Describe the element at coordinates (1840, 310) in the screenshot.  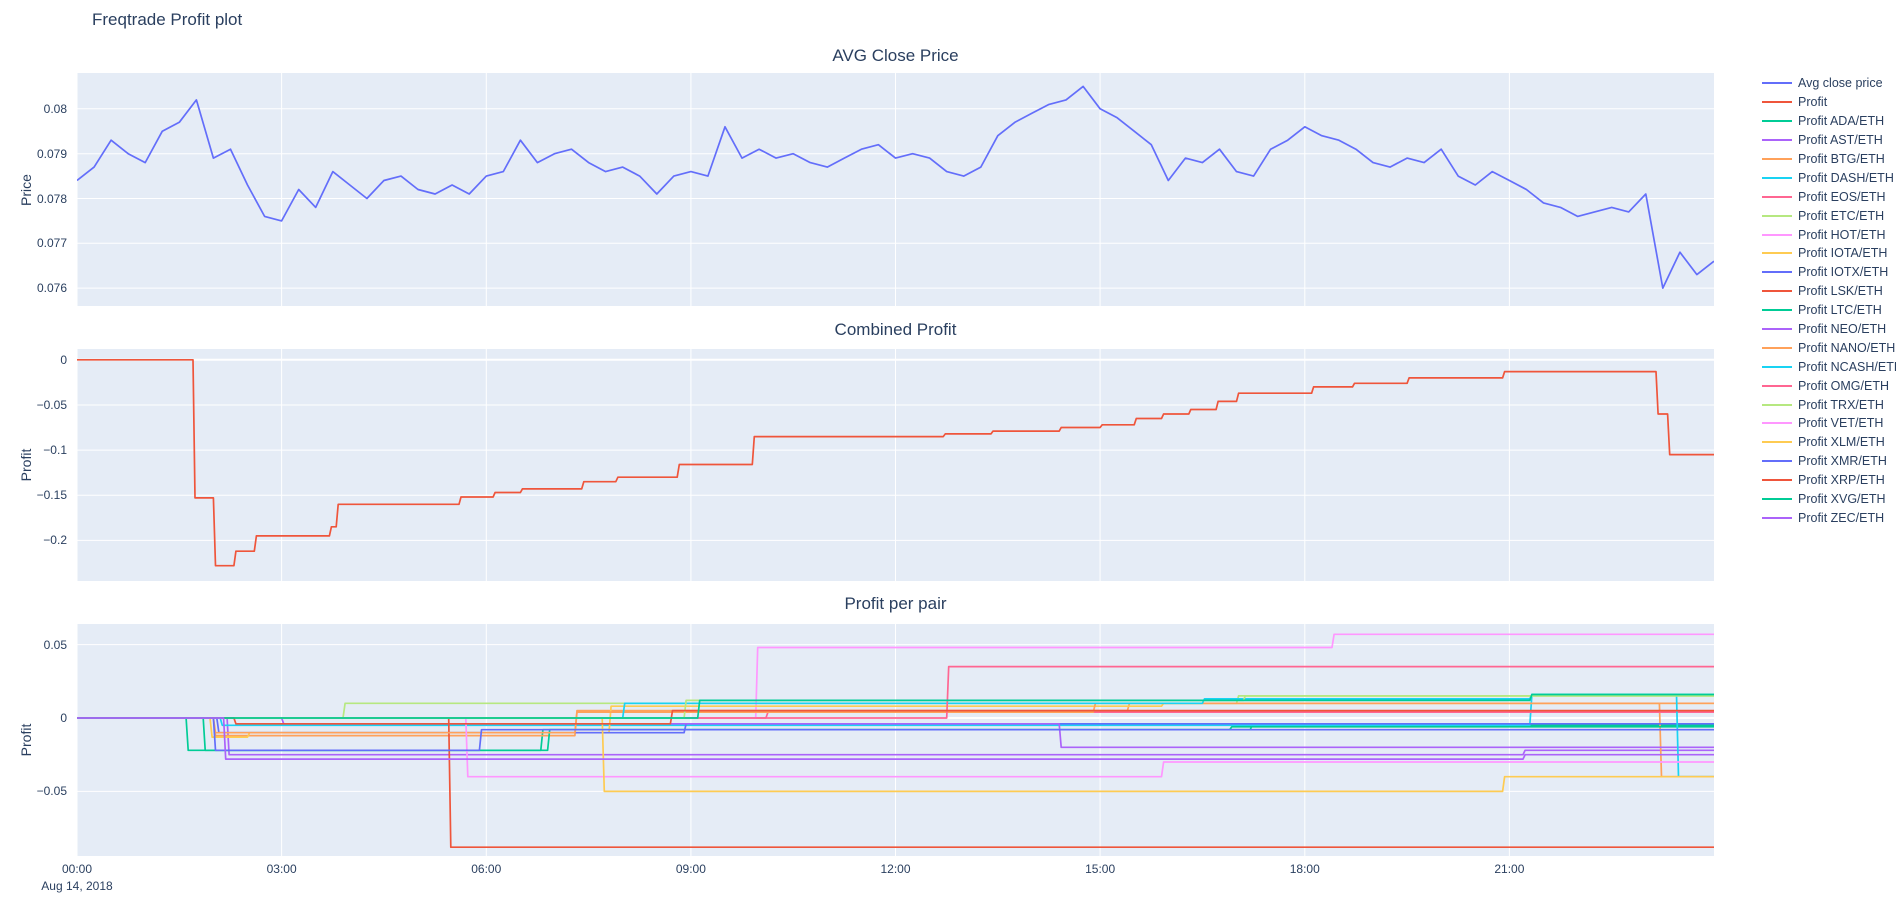
I see `legend-item-label: Profit LTC/ETH` at that location.